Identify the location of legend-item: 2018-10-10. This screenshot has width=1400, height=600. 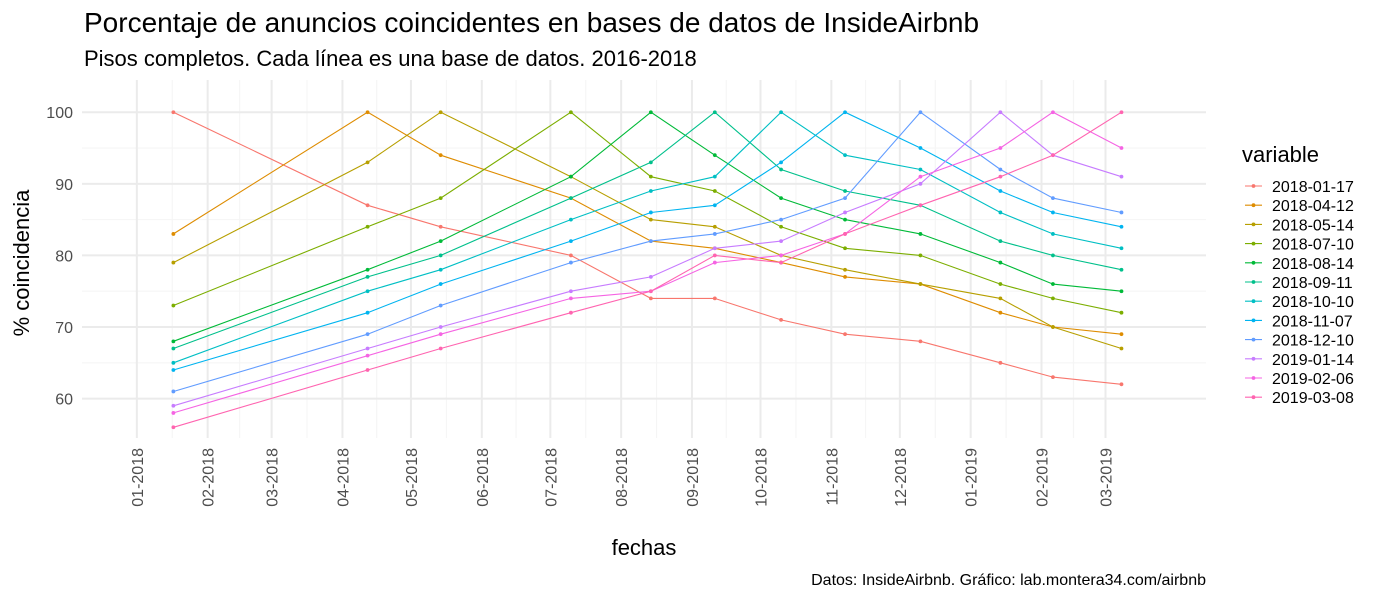
(1299, 302).